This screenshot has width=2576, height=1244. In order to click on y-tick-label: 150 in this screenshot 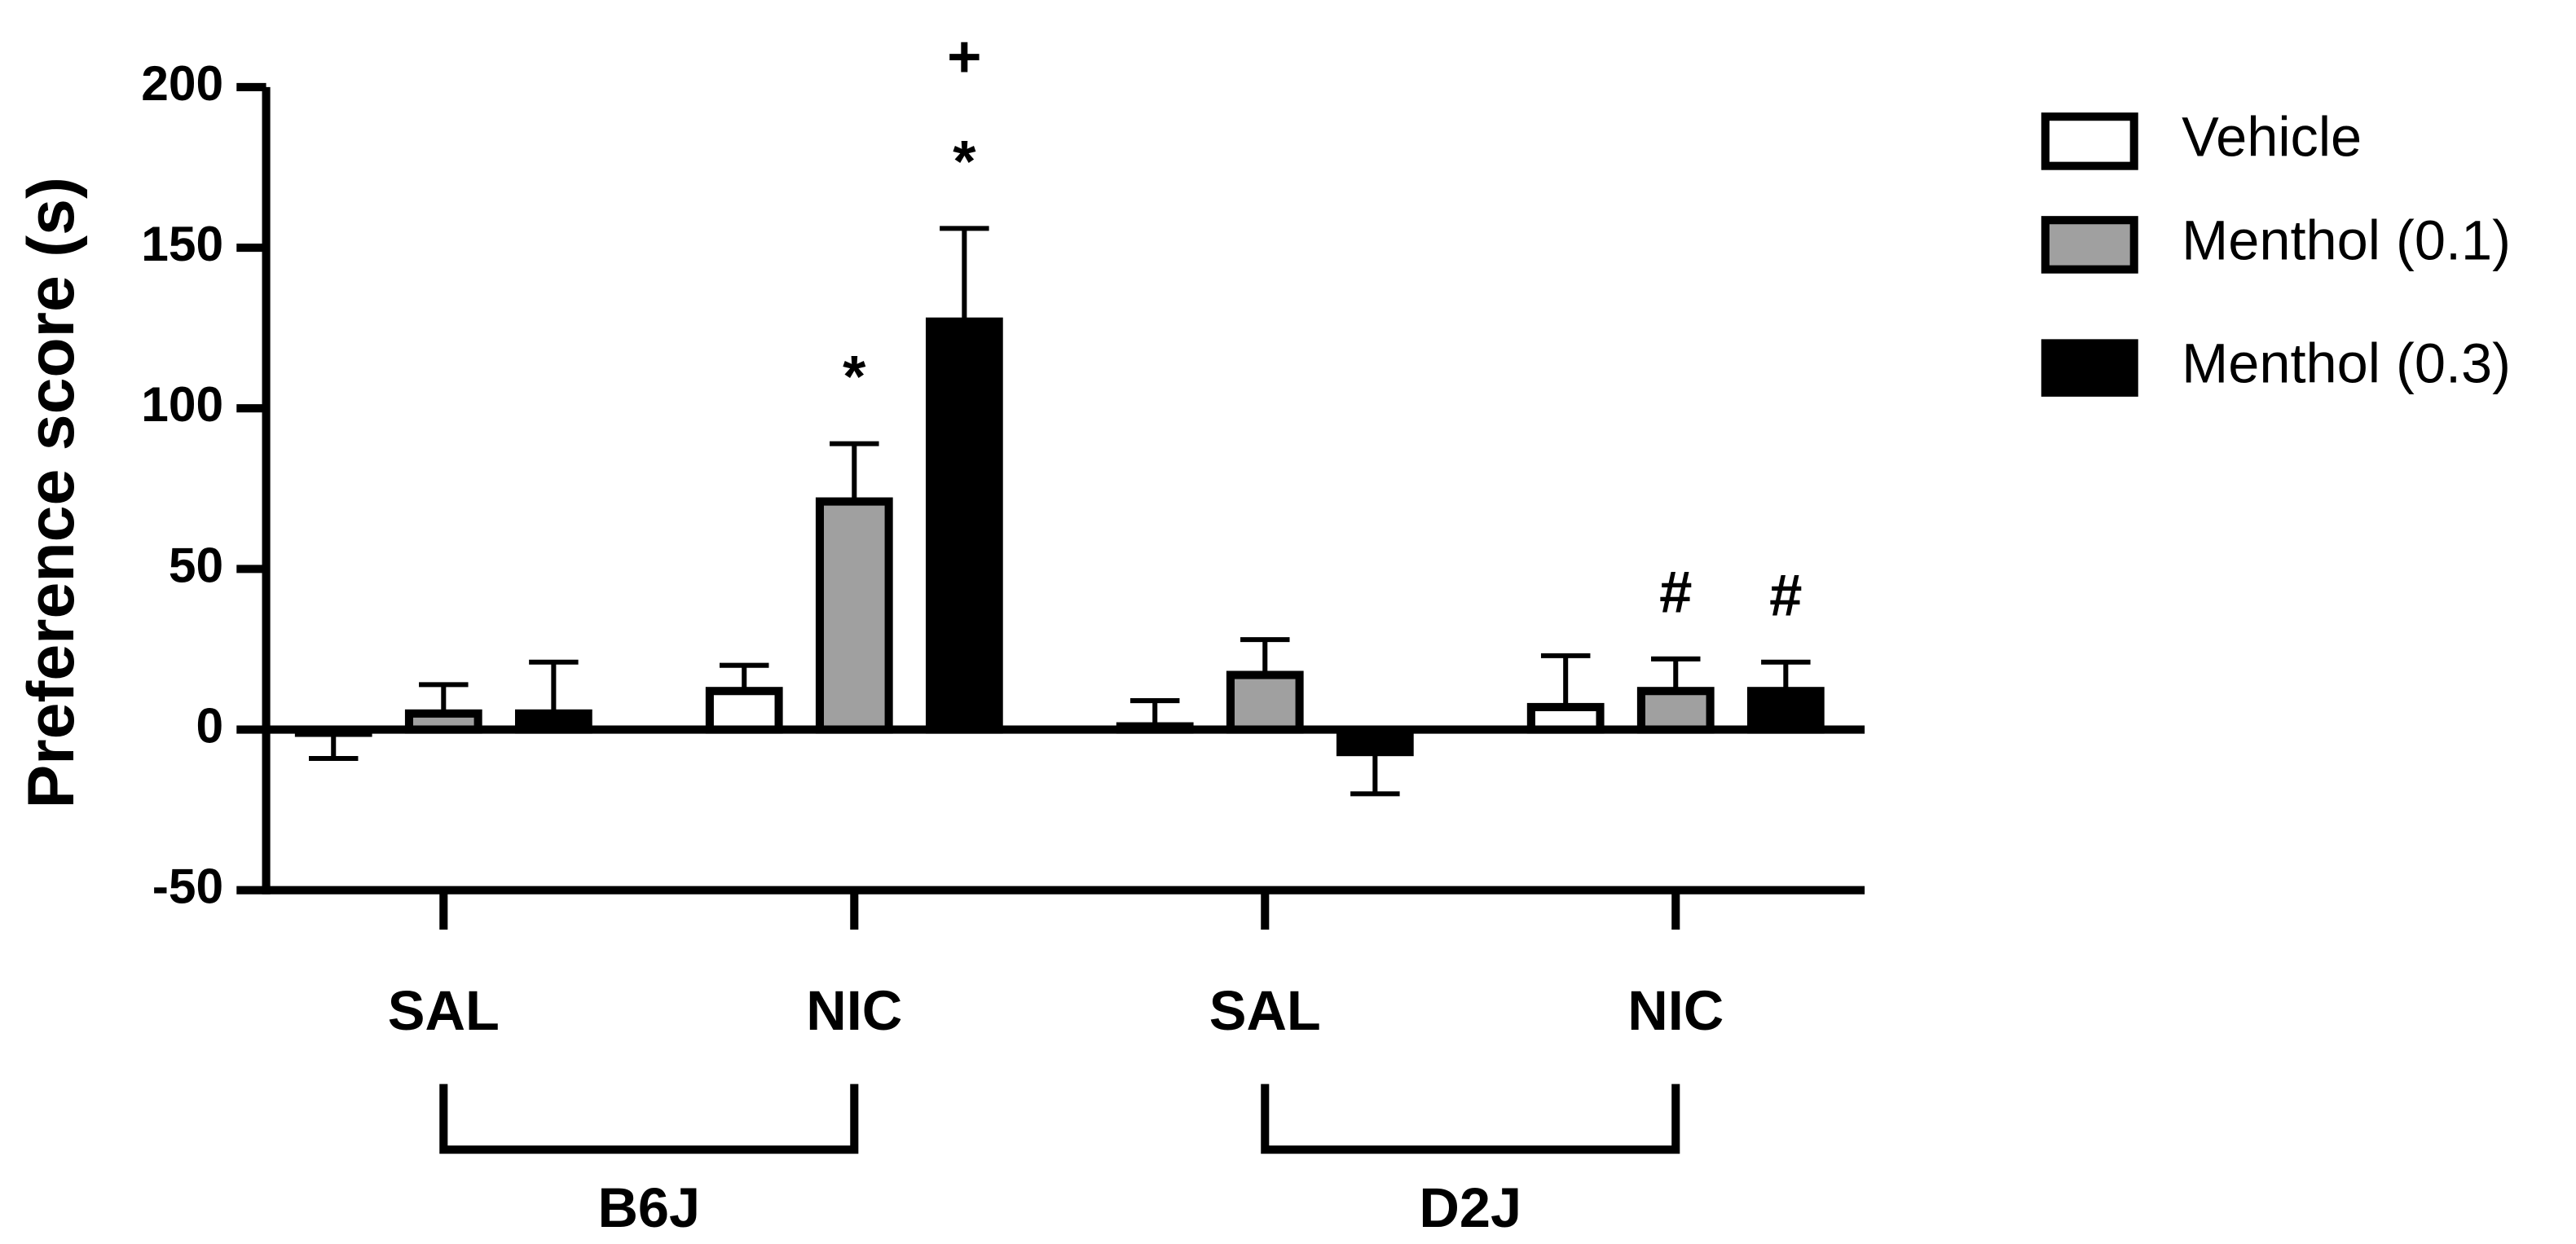, I will do `click(182, 244)`.